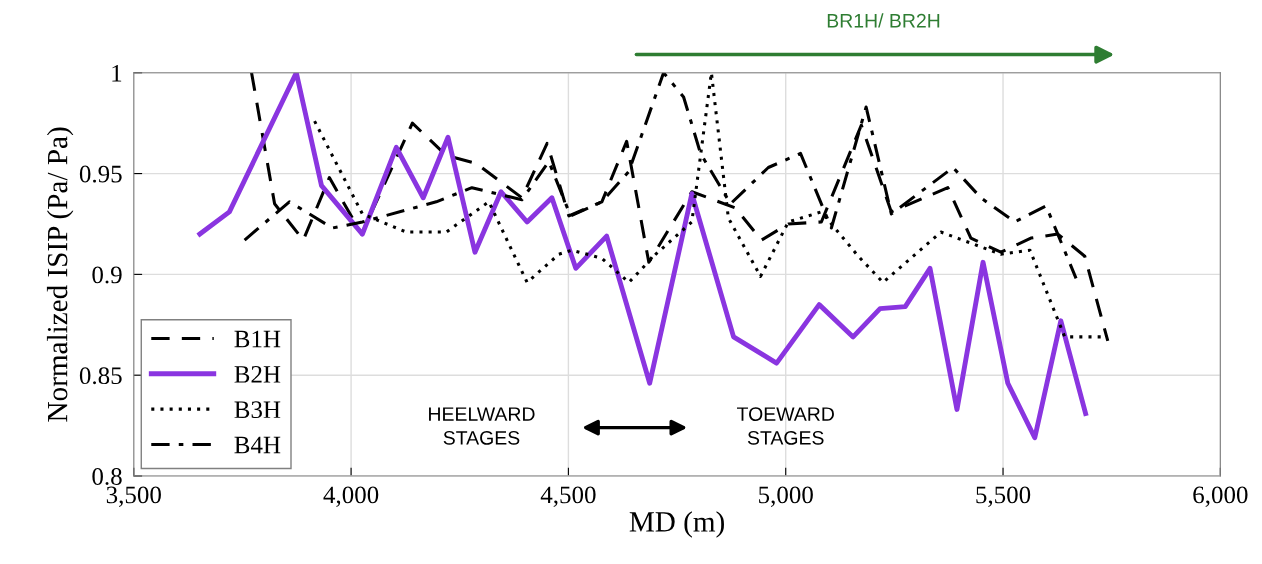 This screenshot has height=564, width=1262. Describe the element at coordinates (883, 20) in the screenshot. I see `text: BR1H/ BR2H` at that location.